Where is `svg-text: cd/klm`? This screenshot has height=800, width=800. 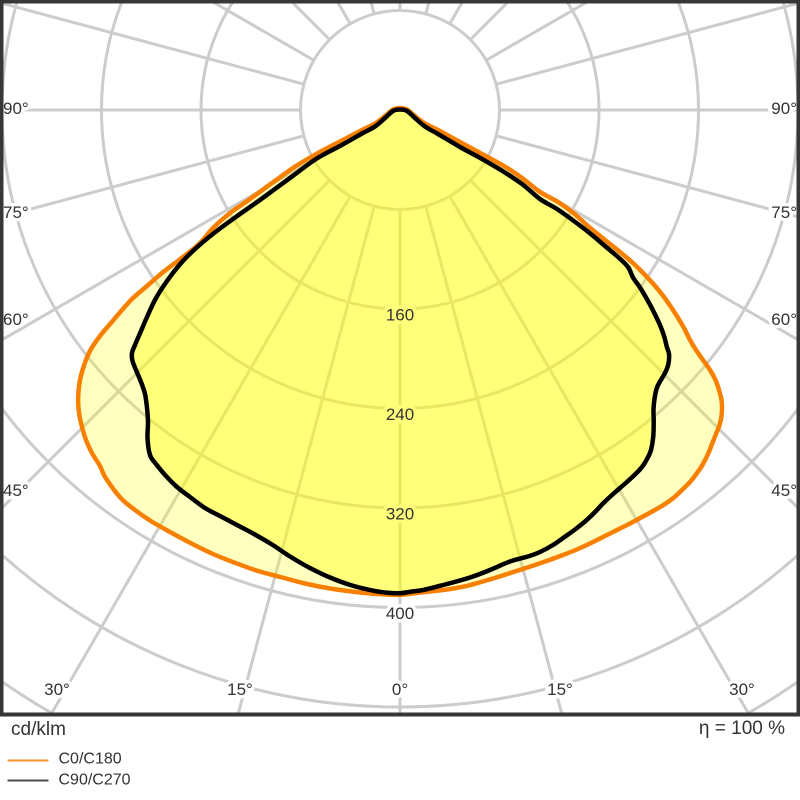 svg-text: cd/klm is located at coordinates (38, 729).